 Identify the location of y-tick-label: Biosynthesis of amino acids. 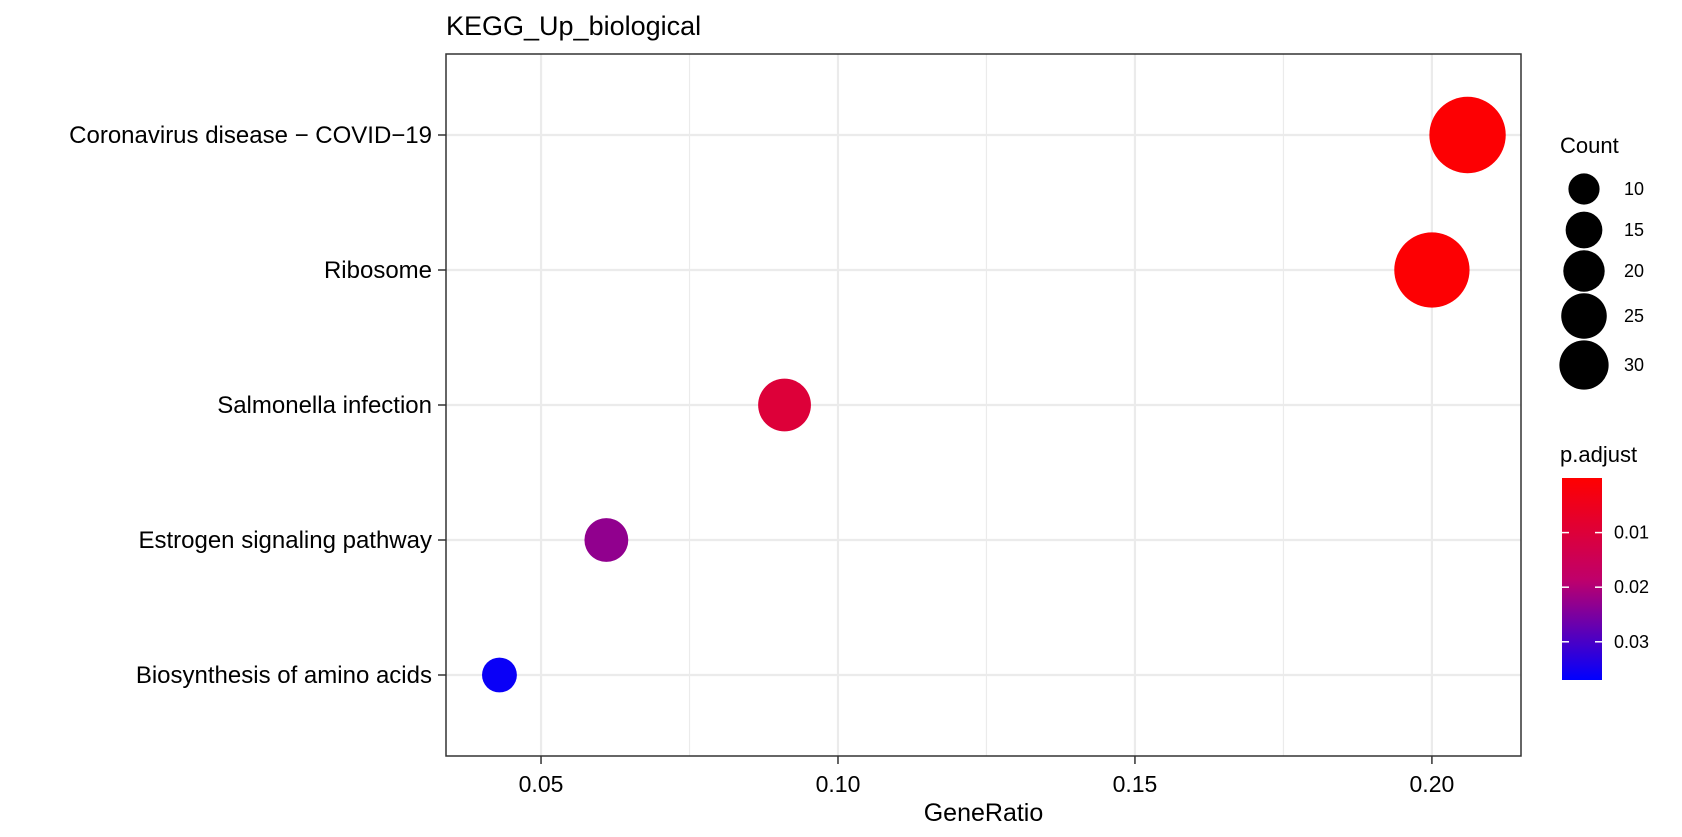
(284, 675).